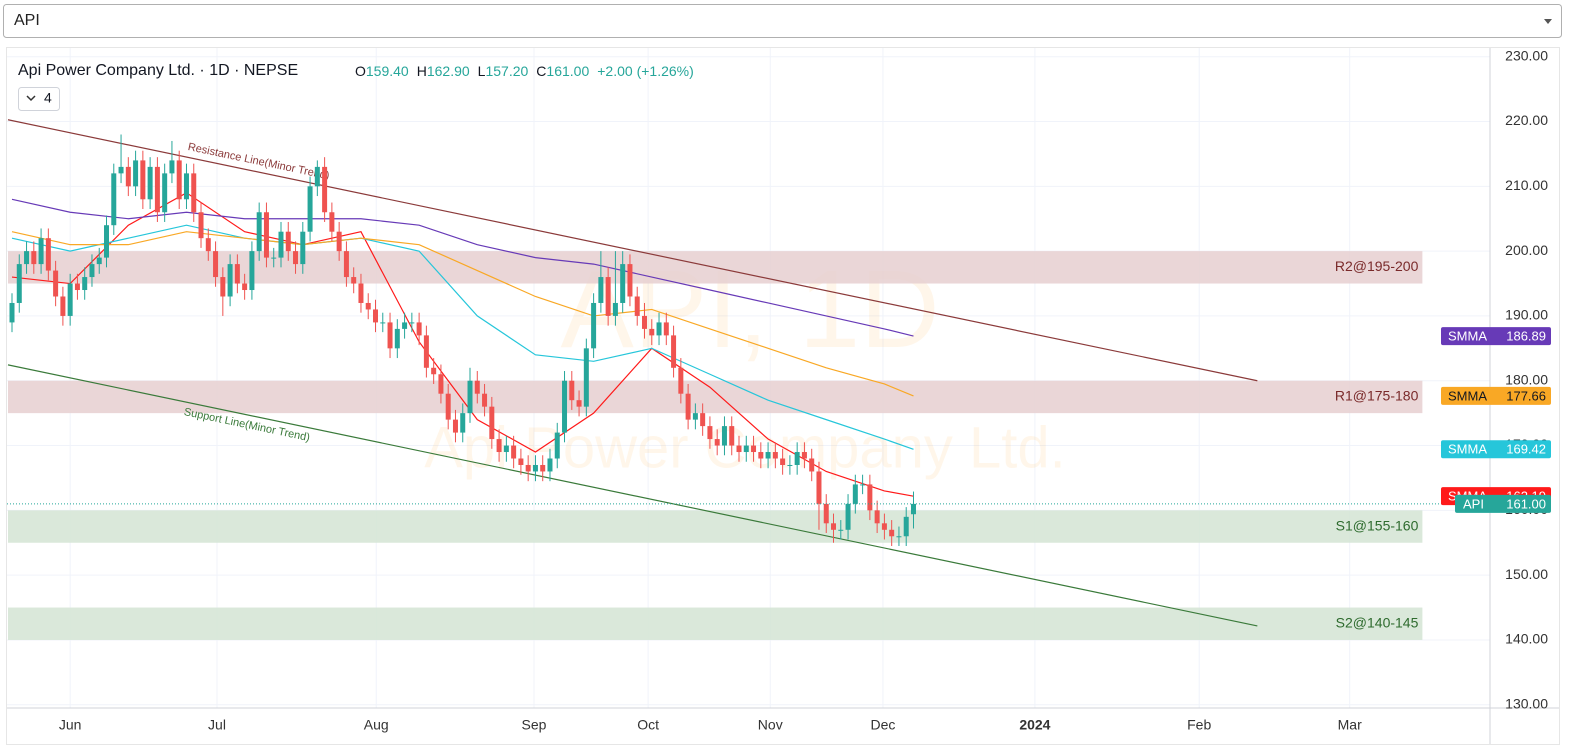  What do you see at coordinates (541, 71) in the screenshot?
I see `legend-key: C` at bounding box center [541, 71].